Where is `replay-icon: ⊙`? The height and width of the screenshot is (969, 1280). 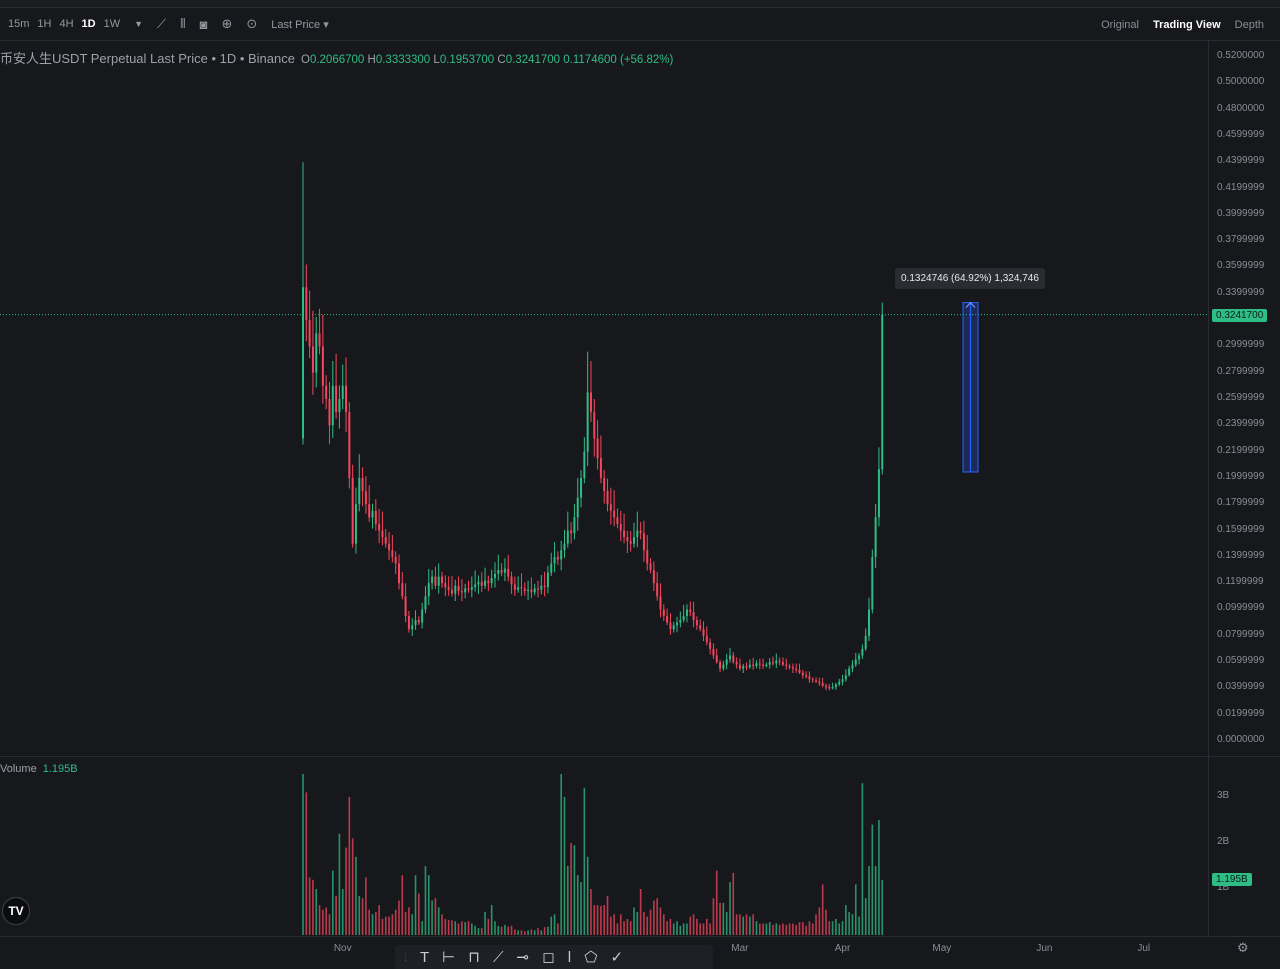 replay-icon: ⊙ is located at coordinates (252, 23).